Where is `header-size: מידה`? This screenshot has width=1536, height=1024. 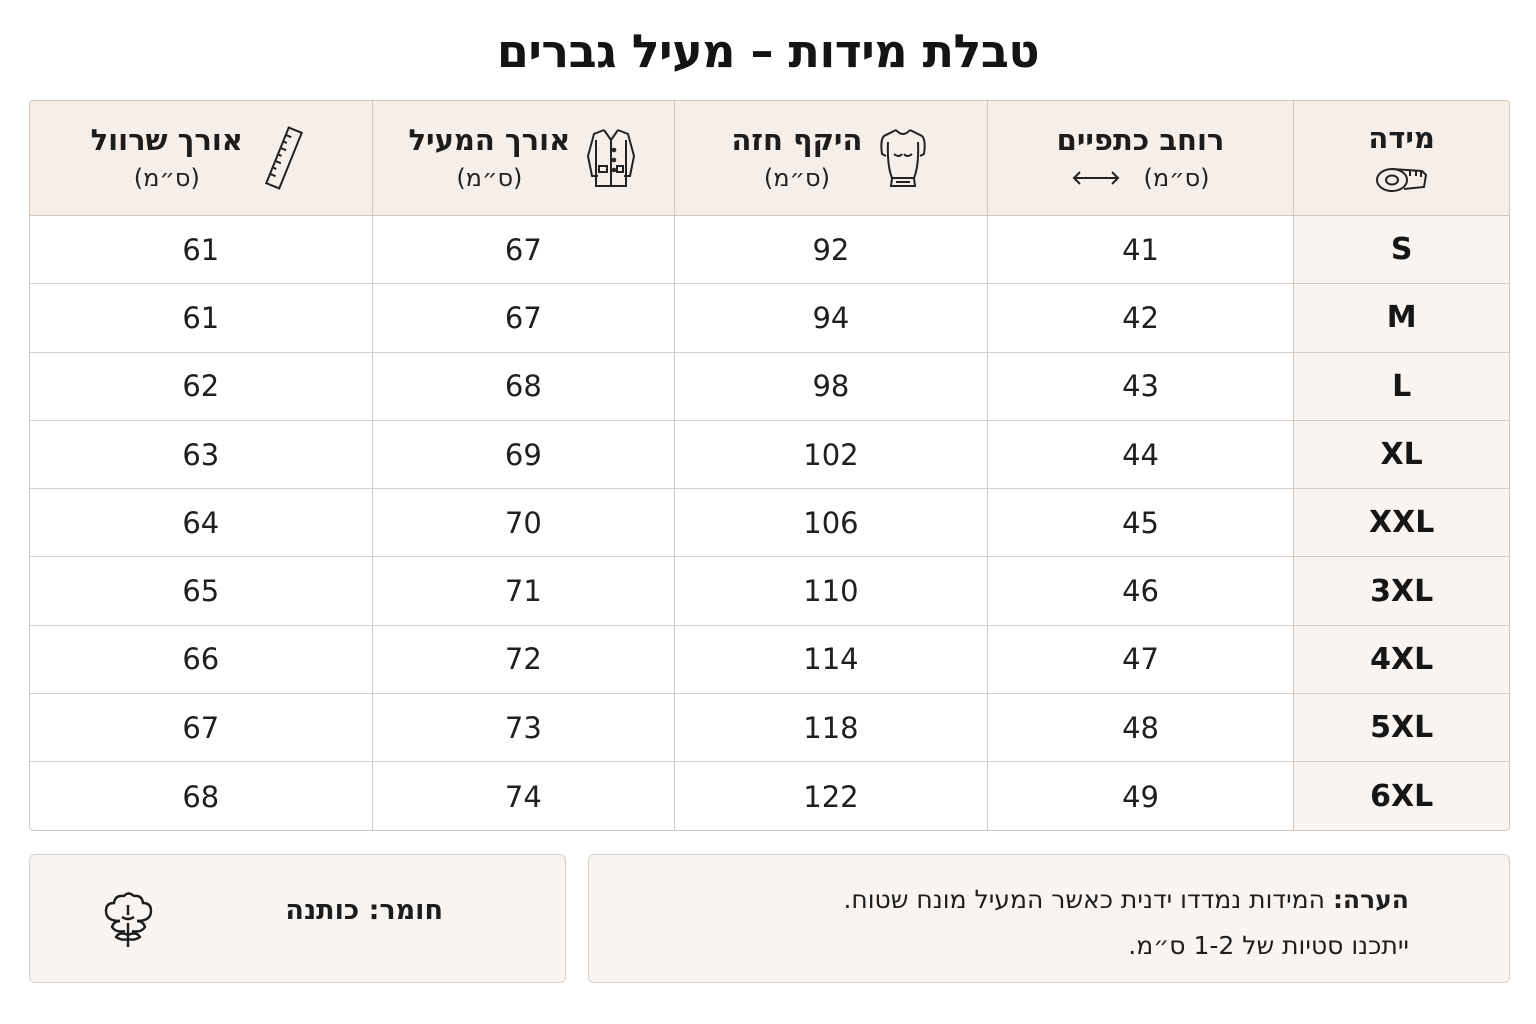
header-size: מידה is located at coordinates (1401, 158).